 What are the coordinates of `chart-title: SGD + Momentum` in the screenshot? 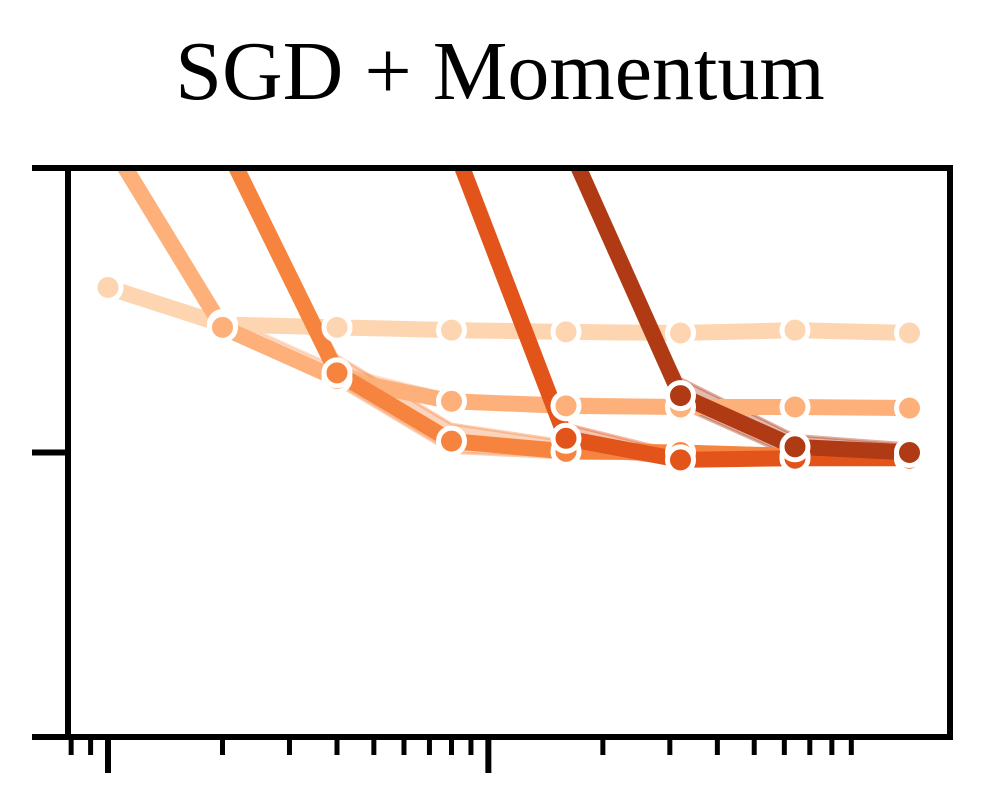 It's located at (500, 71).